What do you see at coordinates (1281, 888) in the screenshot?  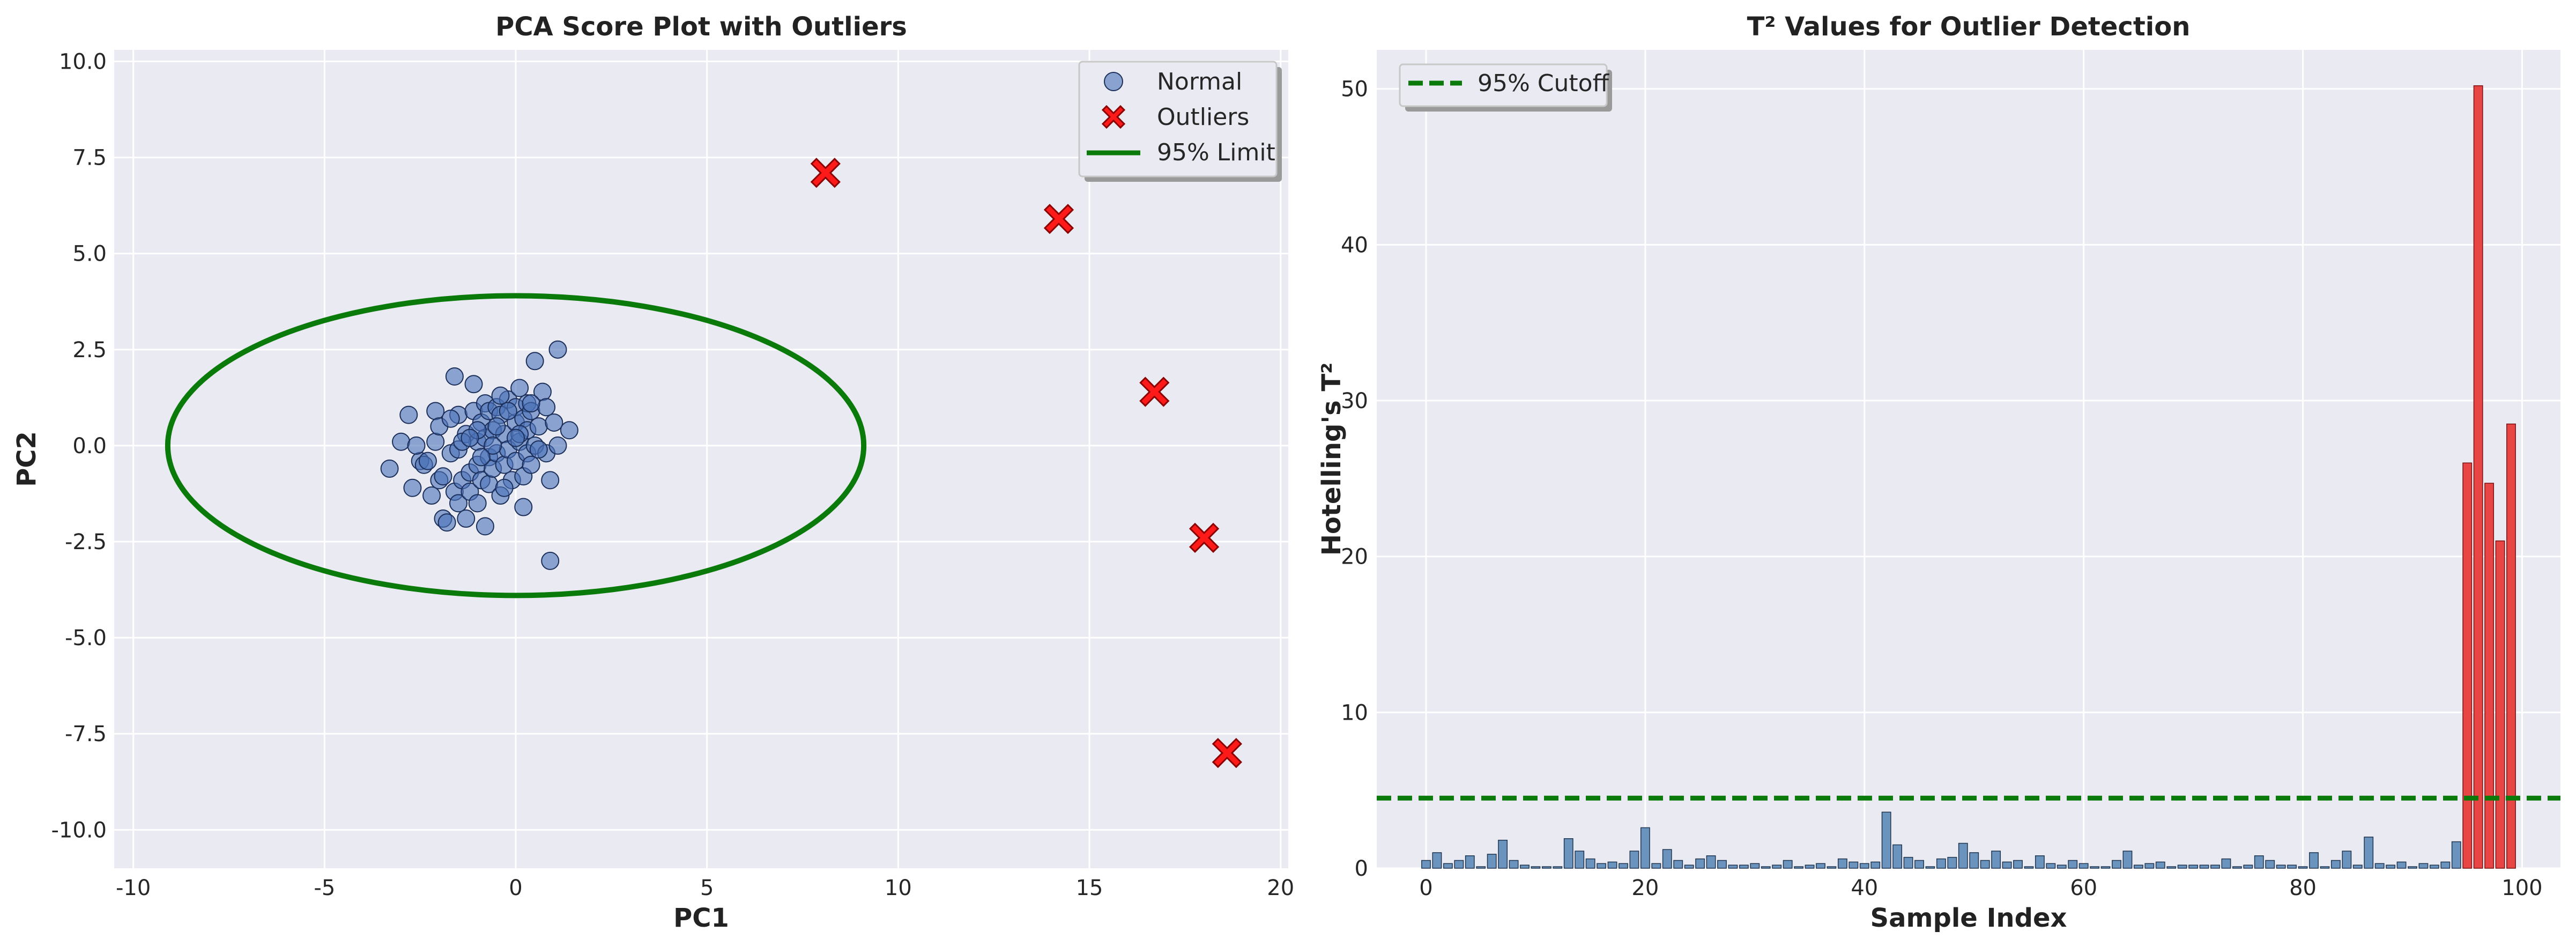 I see `pca-x-tick-label: 20` at bounding box center [1281, 888].